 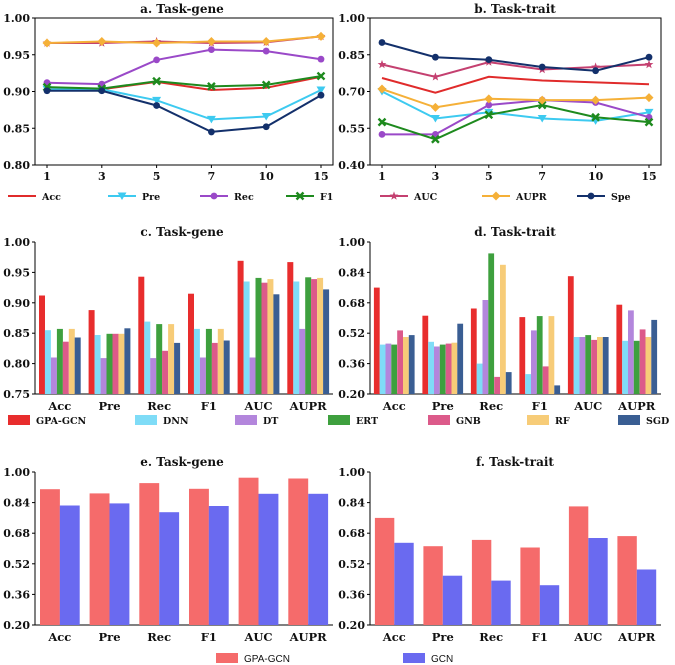 I want to click on bar-sgd-rec, so click(x=177, y=368).